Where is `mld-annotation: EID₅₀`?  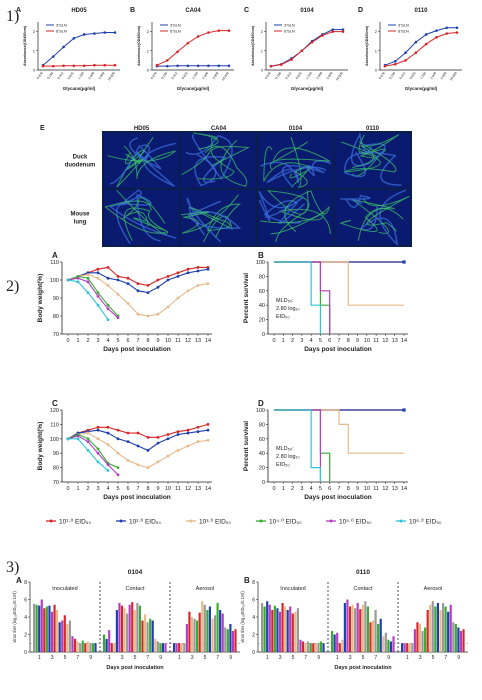 mld-annotation: EID₅₀ is located at coordinates (283, 317).